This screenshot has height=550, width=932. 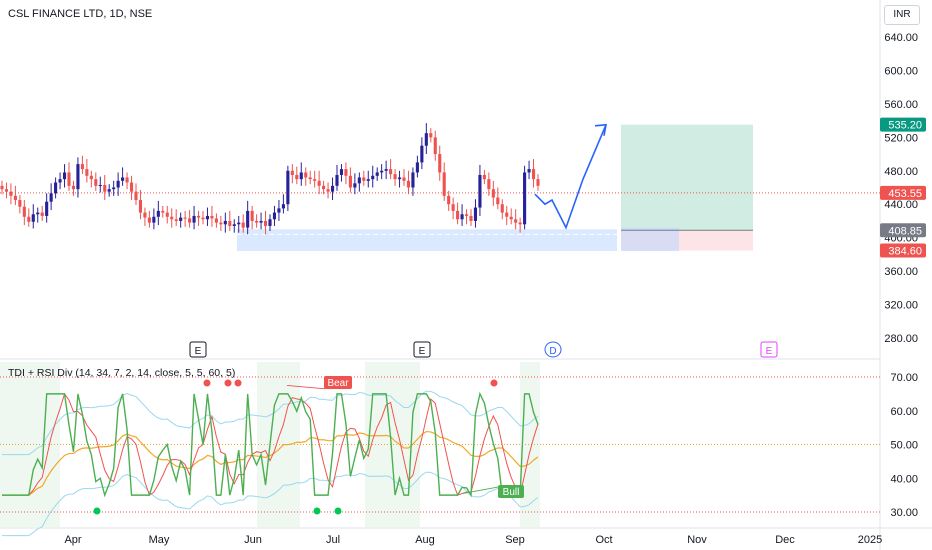 I want to click on stop-price-label-bg, so click(x=903, y=250).